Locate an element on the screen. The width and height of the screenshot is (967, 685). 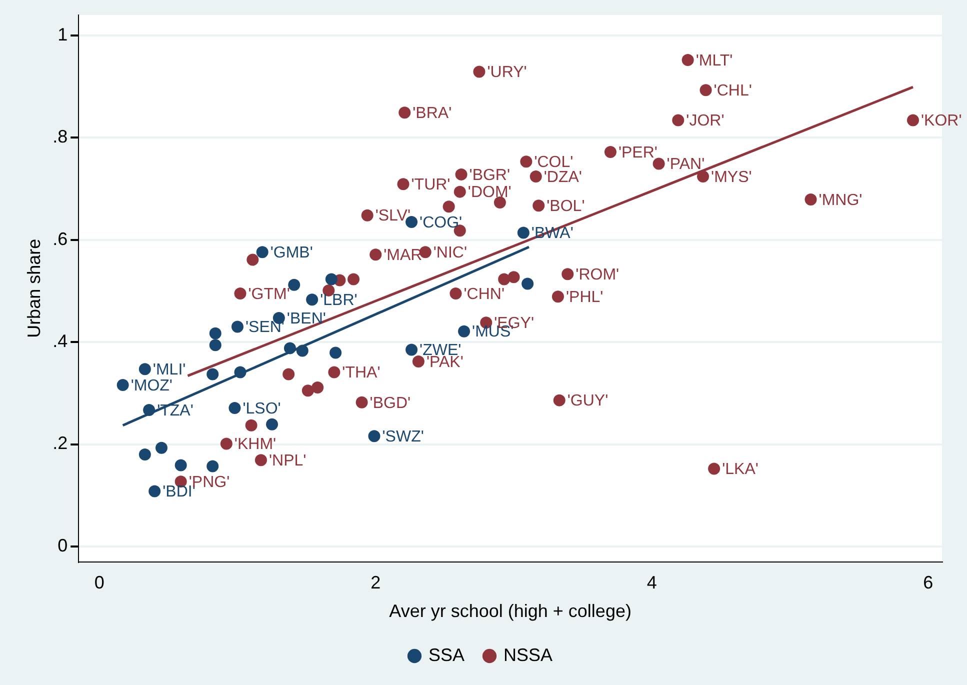
legend-label: NSSA is located at coordinates (528, 654).